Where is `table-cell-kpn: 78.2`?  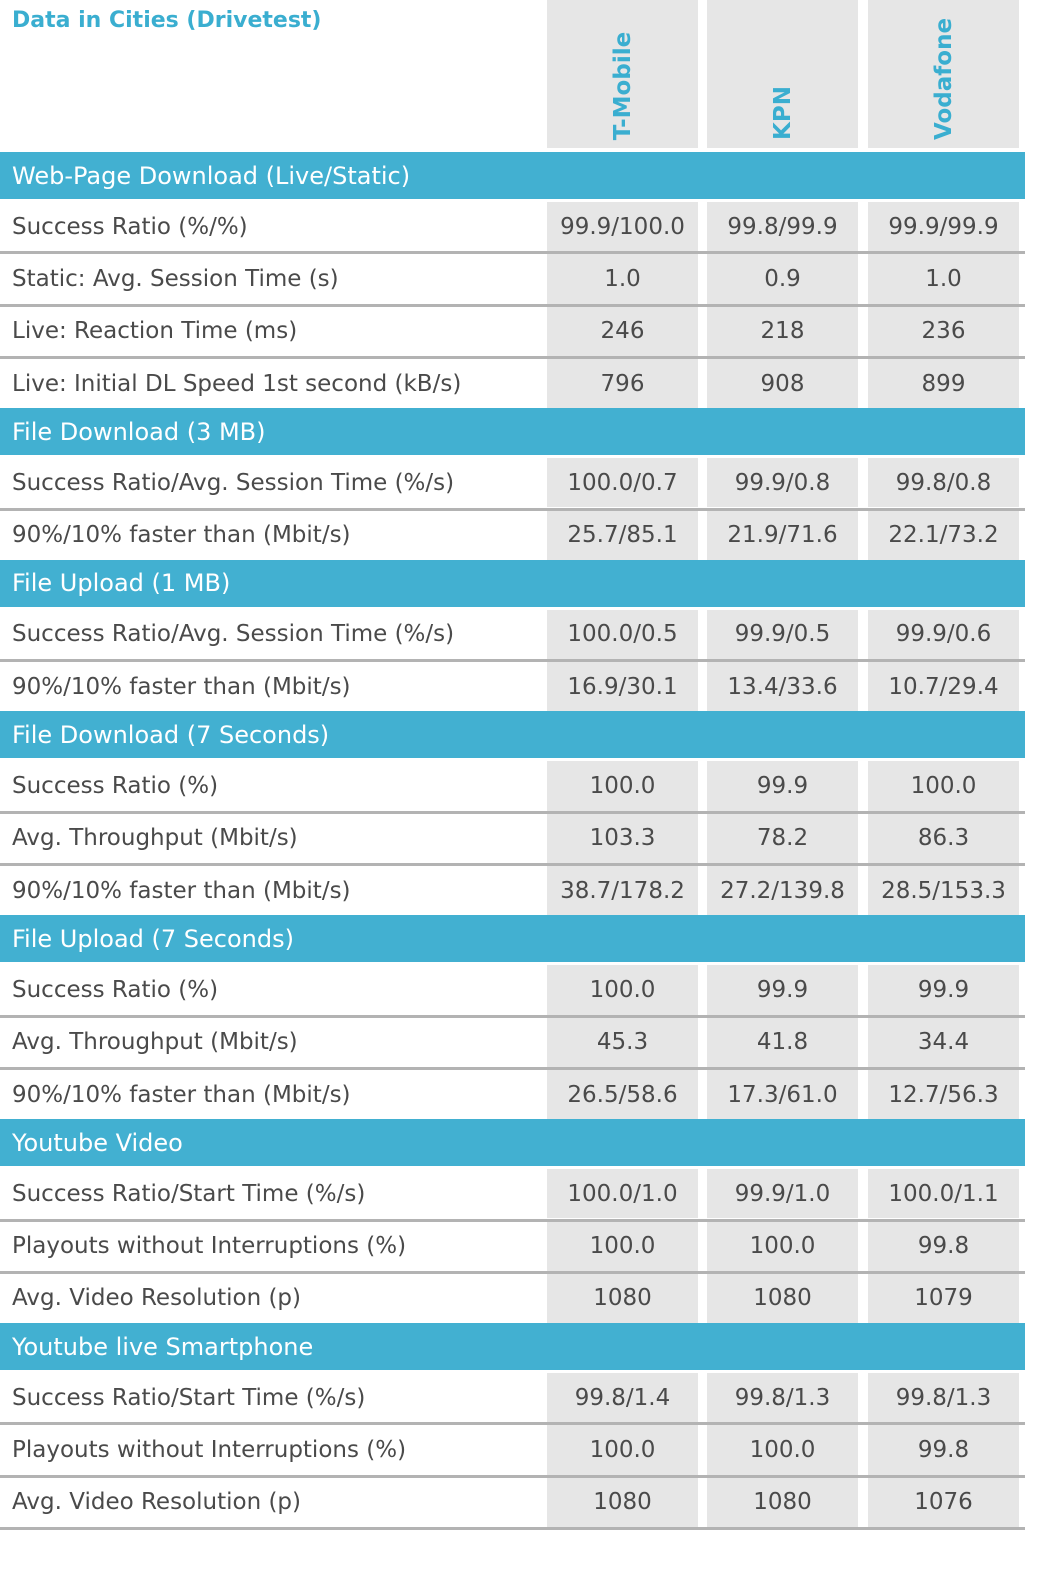 table-cell-kpn: 78.2 is located at coordinates (782, 838).